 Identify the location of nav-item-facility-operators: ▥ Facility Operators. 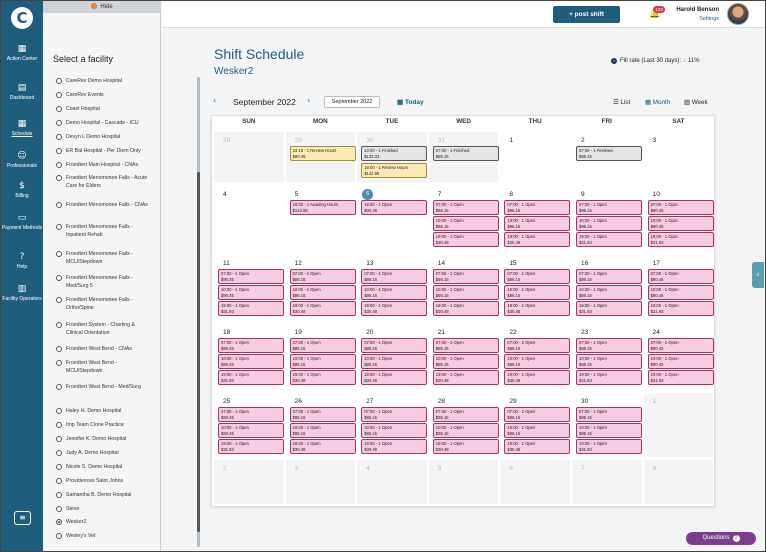
(22, 293).